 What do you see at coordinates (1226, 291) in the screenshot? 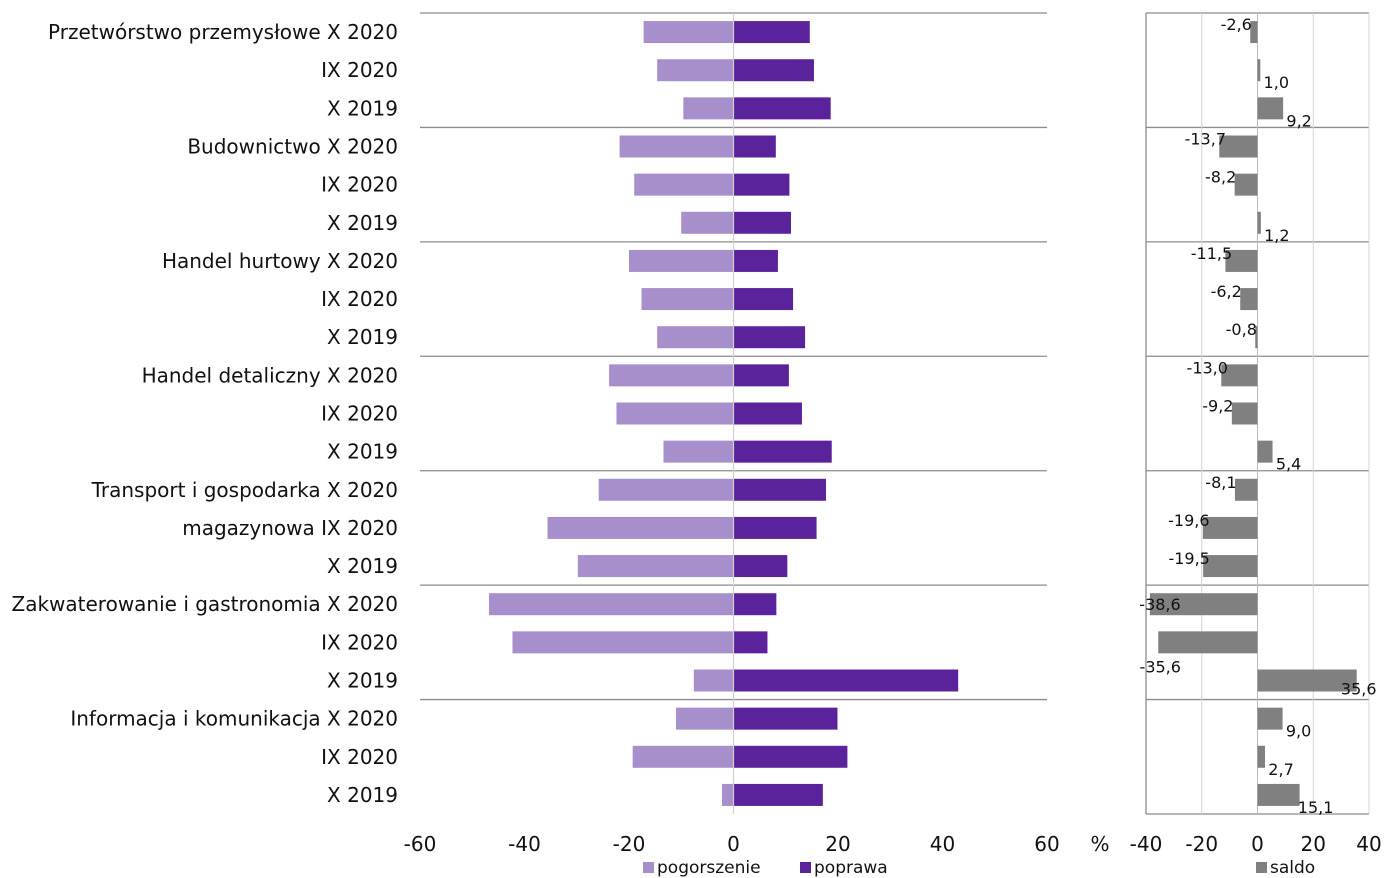
I see `saldo-data-label: -6,2` at bounding box center [1226, 291].